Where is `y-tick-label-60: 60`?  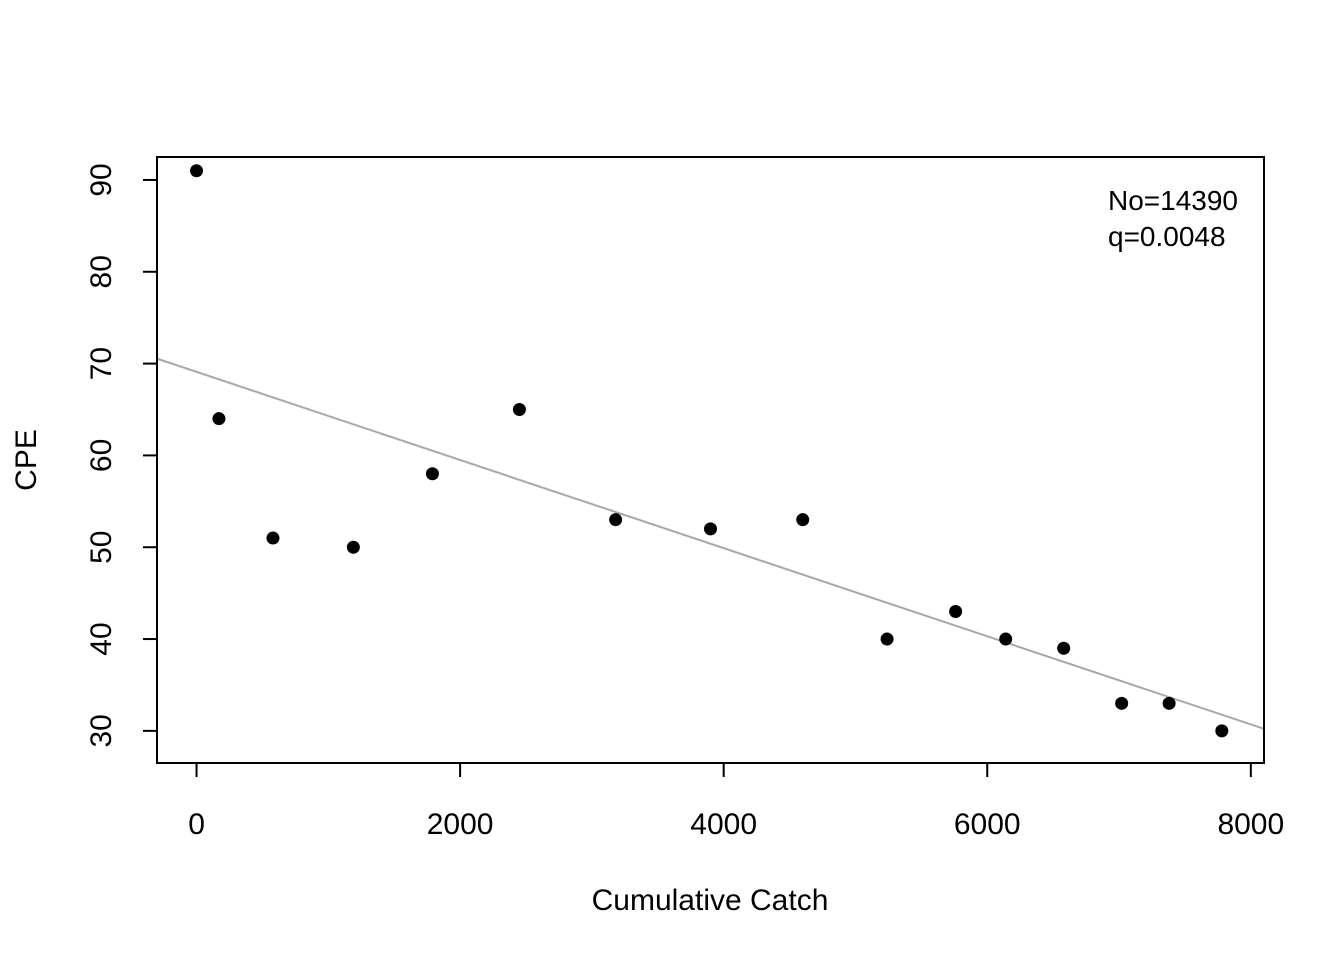
y-tick-label-60: 60 is located at coordinates (101, 455).